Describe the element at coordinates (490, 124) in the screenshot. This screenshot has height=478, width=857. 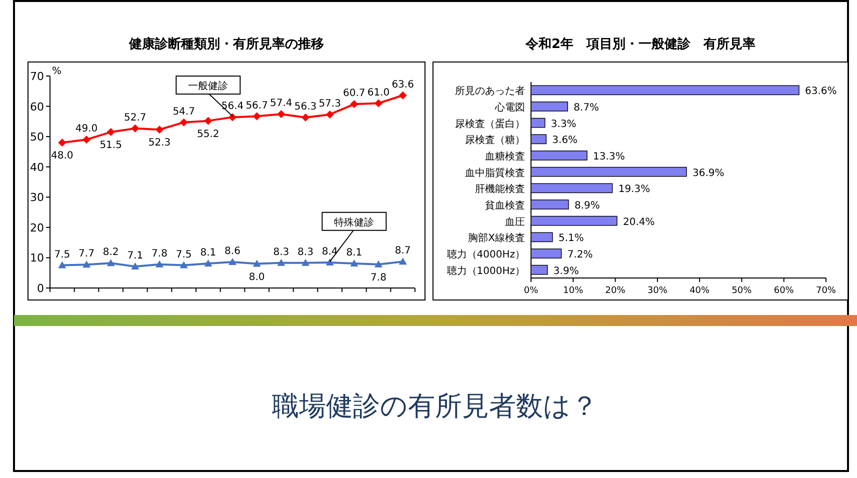
I see `y-tick-label: 尿検査（蛋白）` at that location.